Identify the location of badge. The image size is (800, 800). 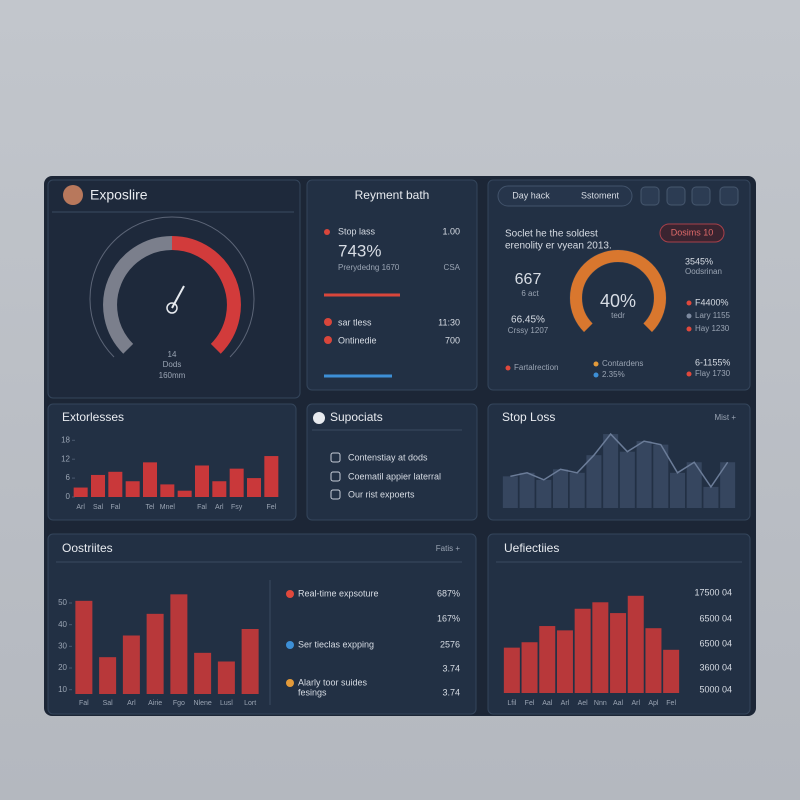
(692, 233).